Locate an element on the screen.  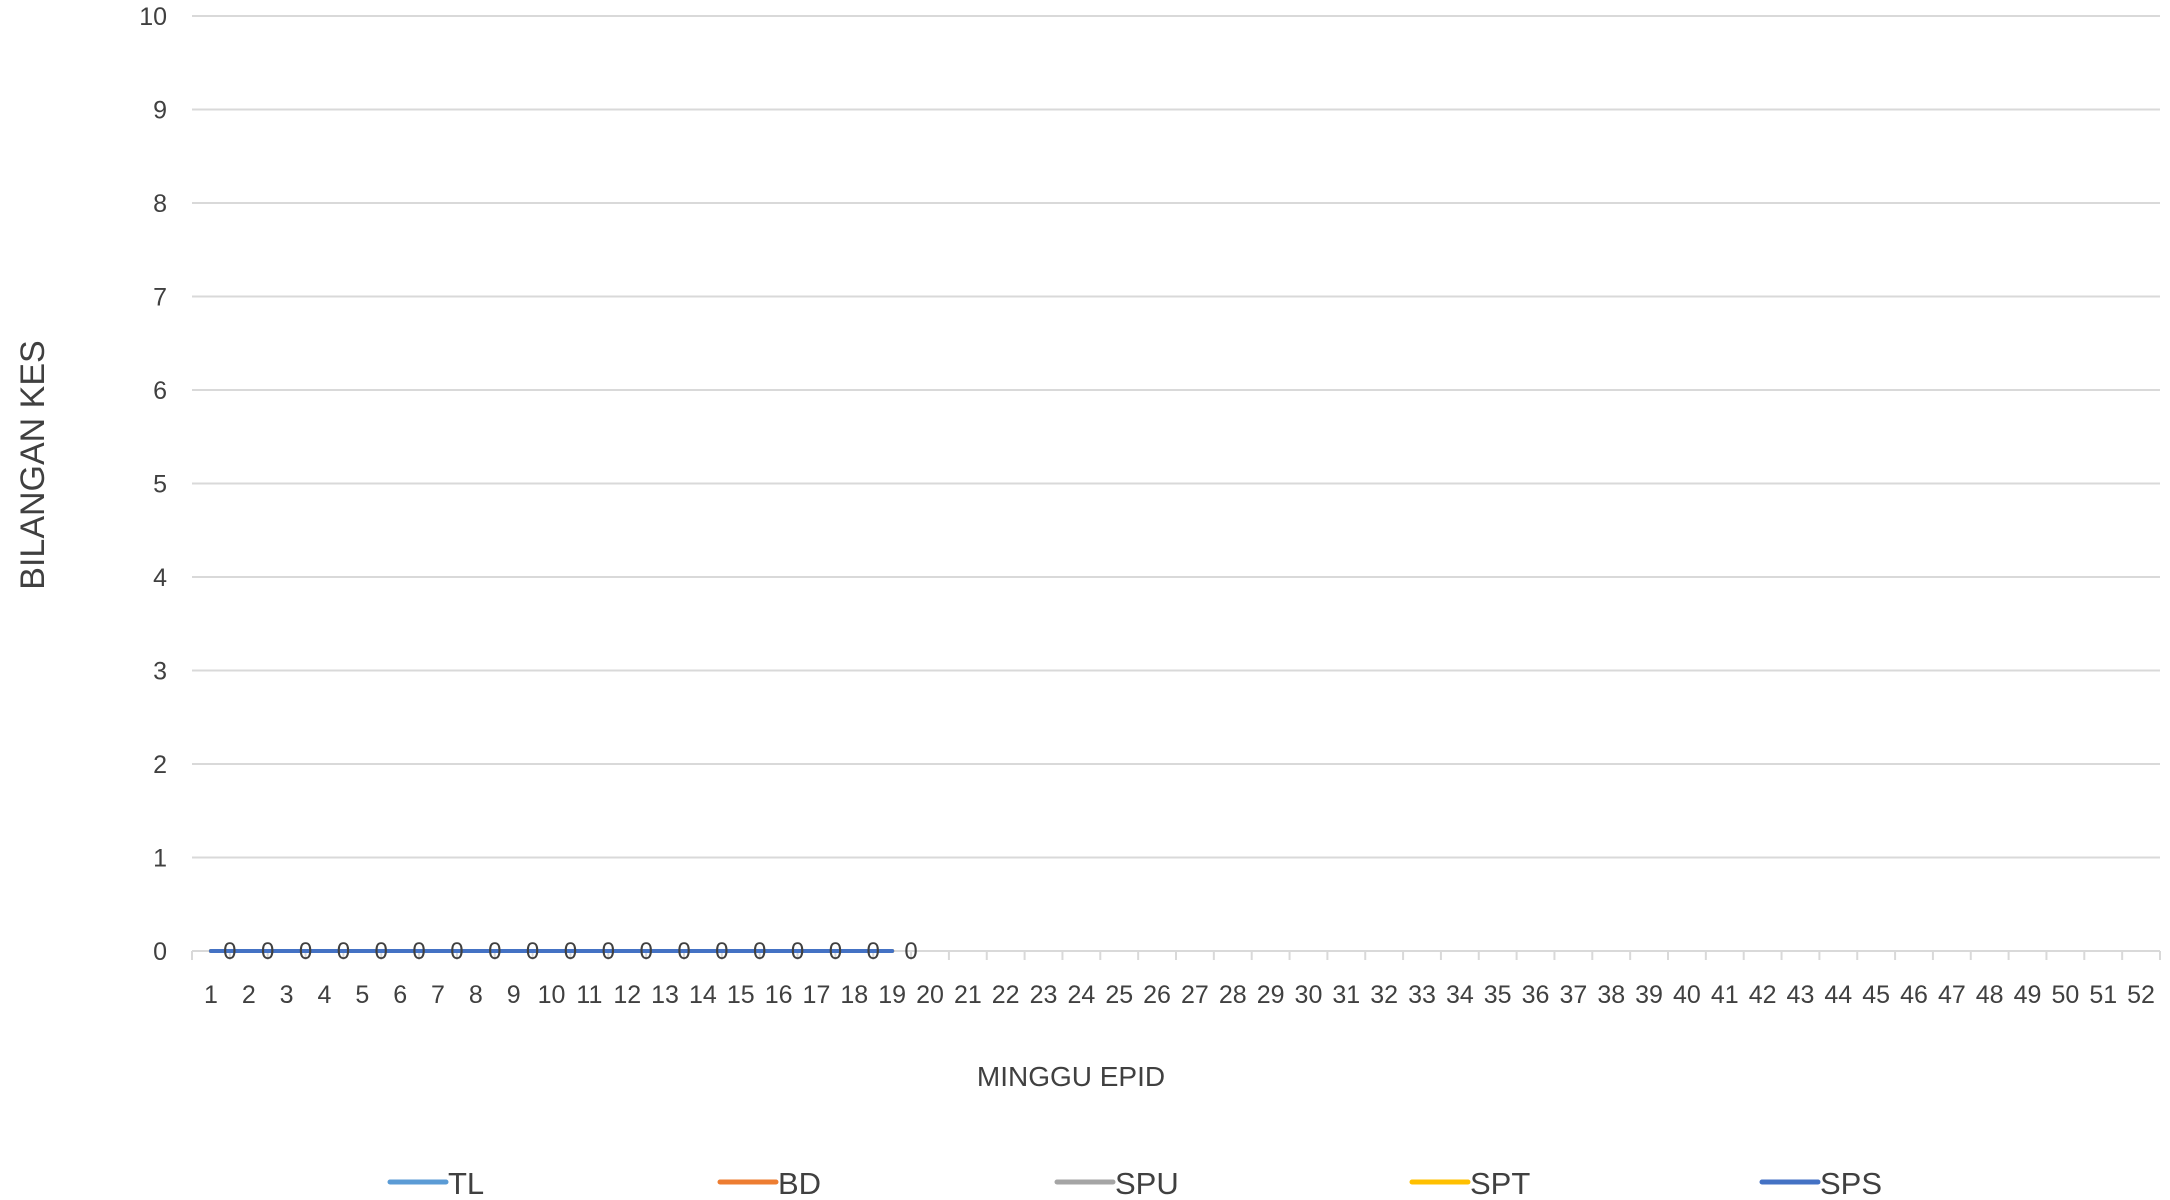
x-tick-label: 29 is located at coordinates (1271, 995).